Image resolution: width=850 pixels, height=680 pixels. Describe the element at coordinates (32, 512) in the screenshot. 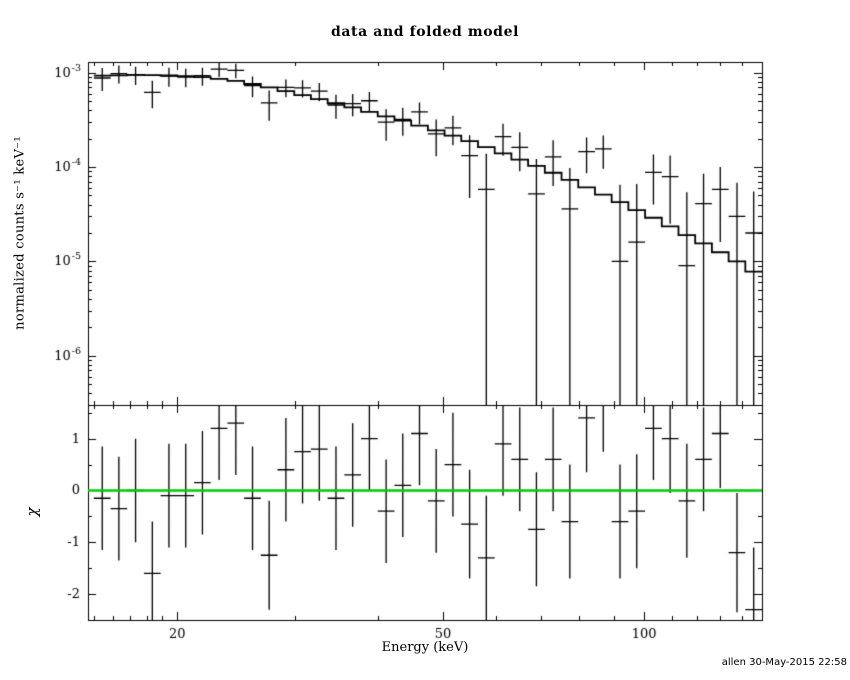

I see `y-axis-label-chi: χ` at that location.